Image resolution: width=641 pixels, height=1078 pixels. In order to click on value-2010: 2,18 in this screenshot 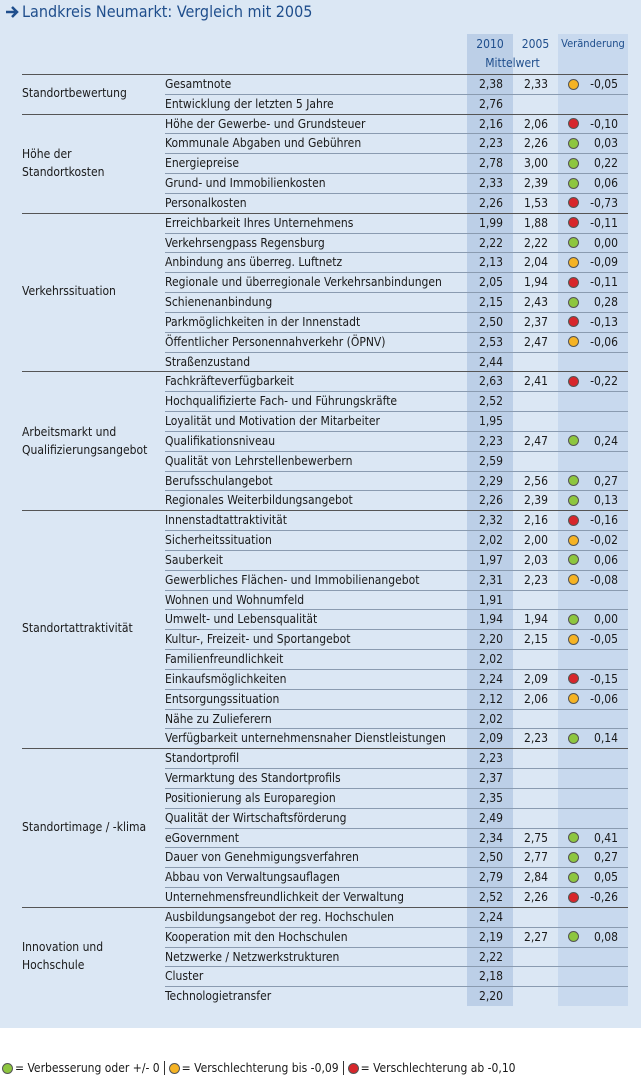, I will do `click(490, 976)`.